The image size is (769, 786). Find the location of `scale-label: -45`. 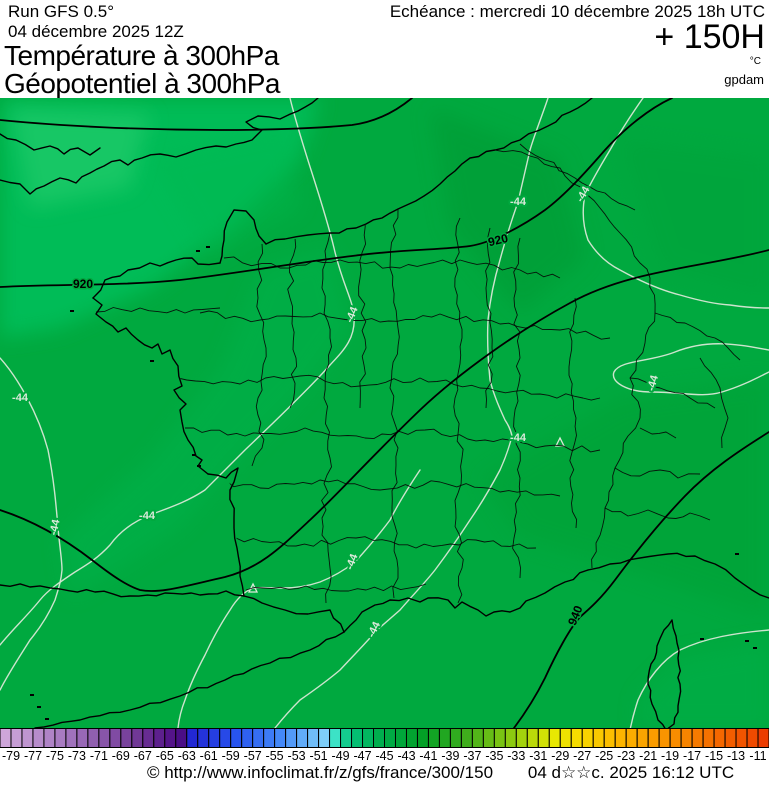

scale-label: -45 is located at coordinates (384, 756).